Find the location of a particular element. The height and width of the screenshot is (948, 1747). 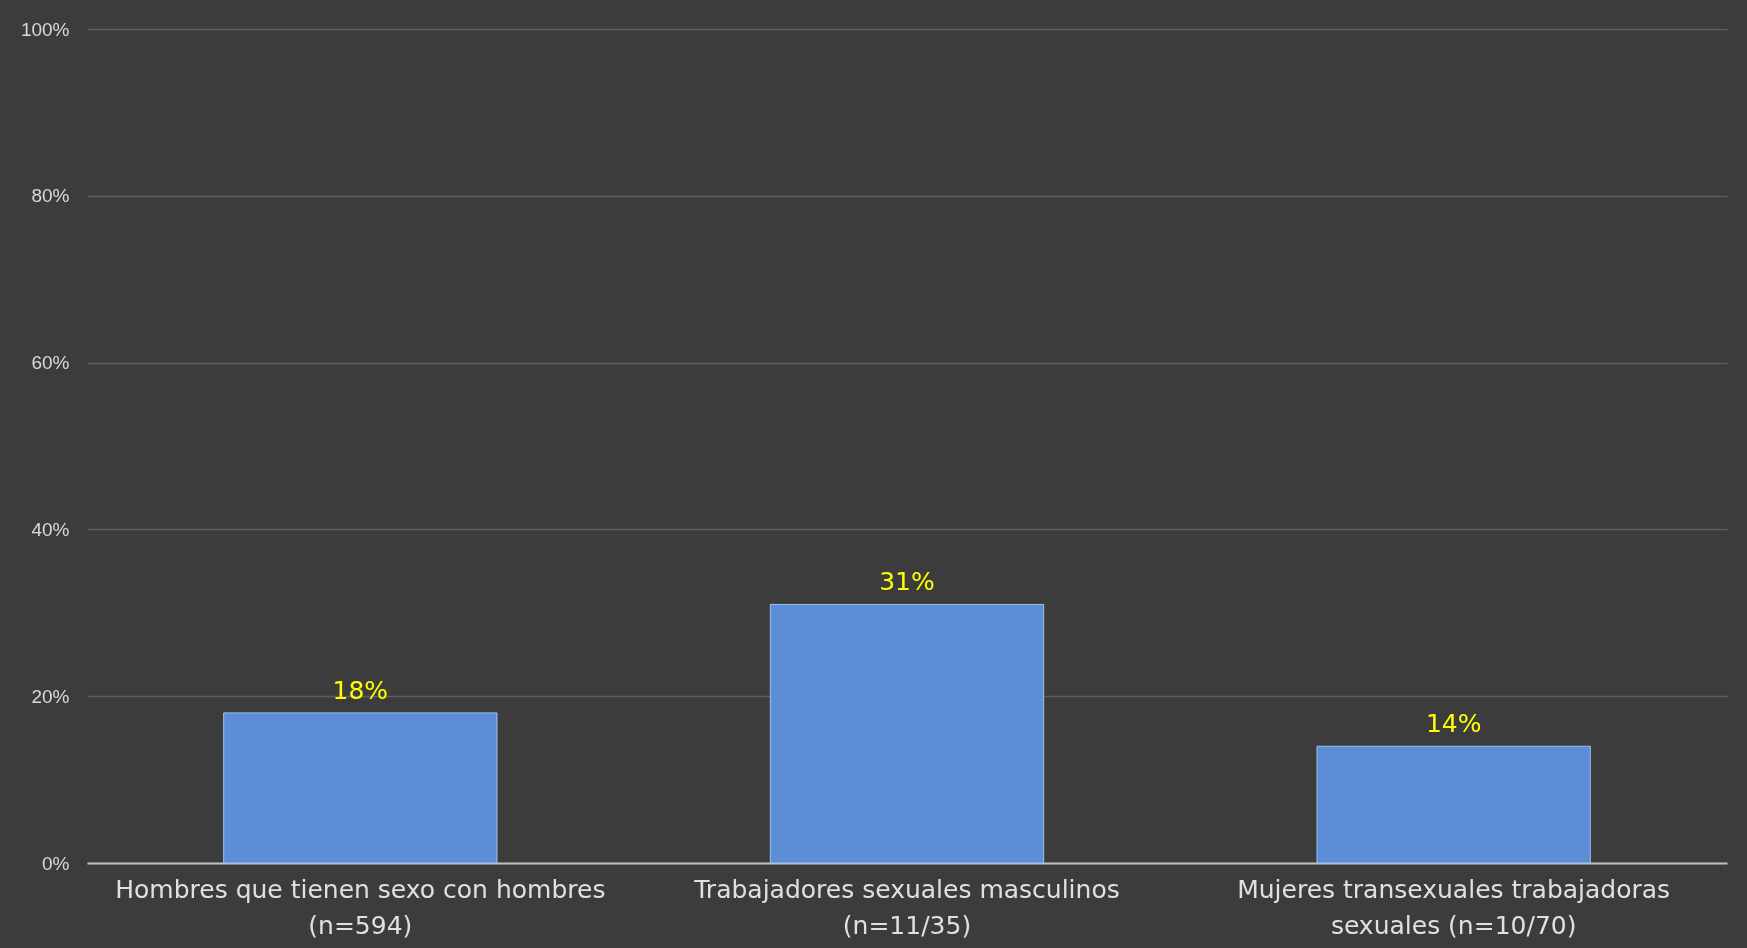

y-tick-label: 80% is located at coordinates (50, 196).